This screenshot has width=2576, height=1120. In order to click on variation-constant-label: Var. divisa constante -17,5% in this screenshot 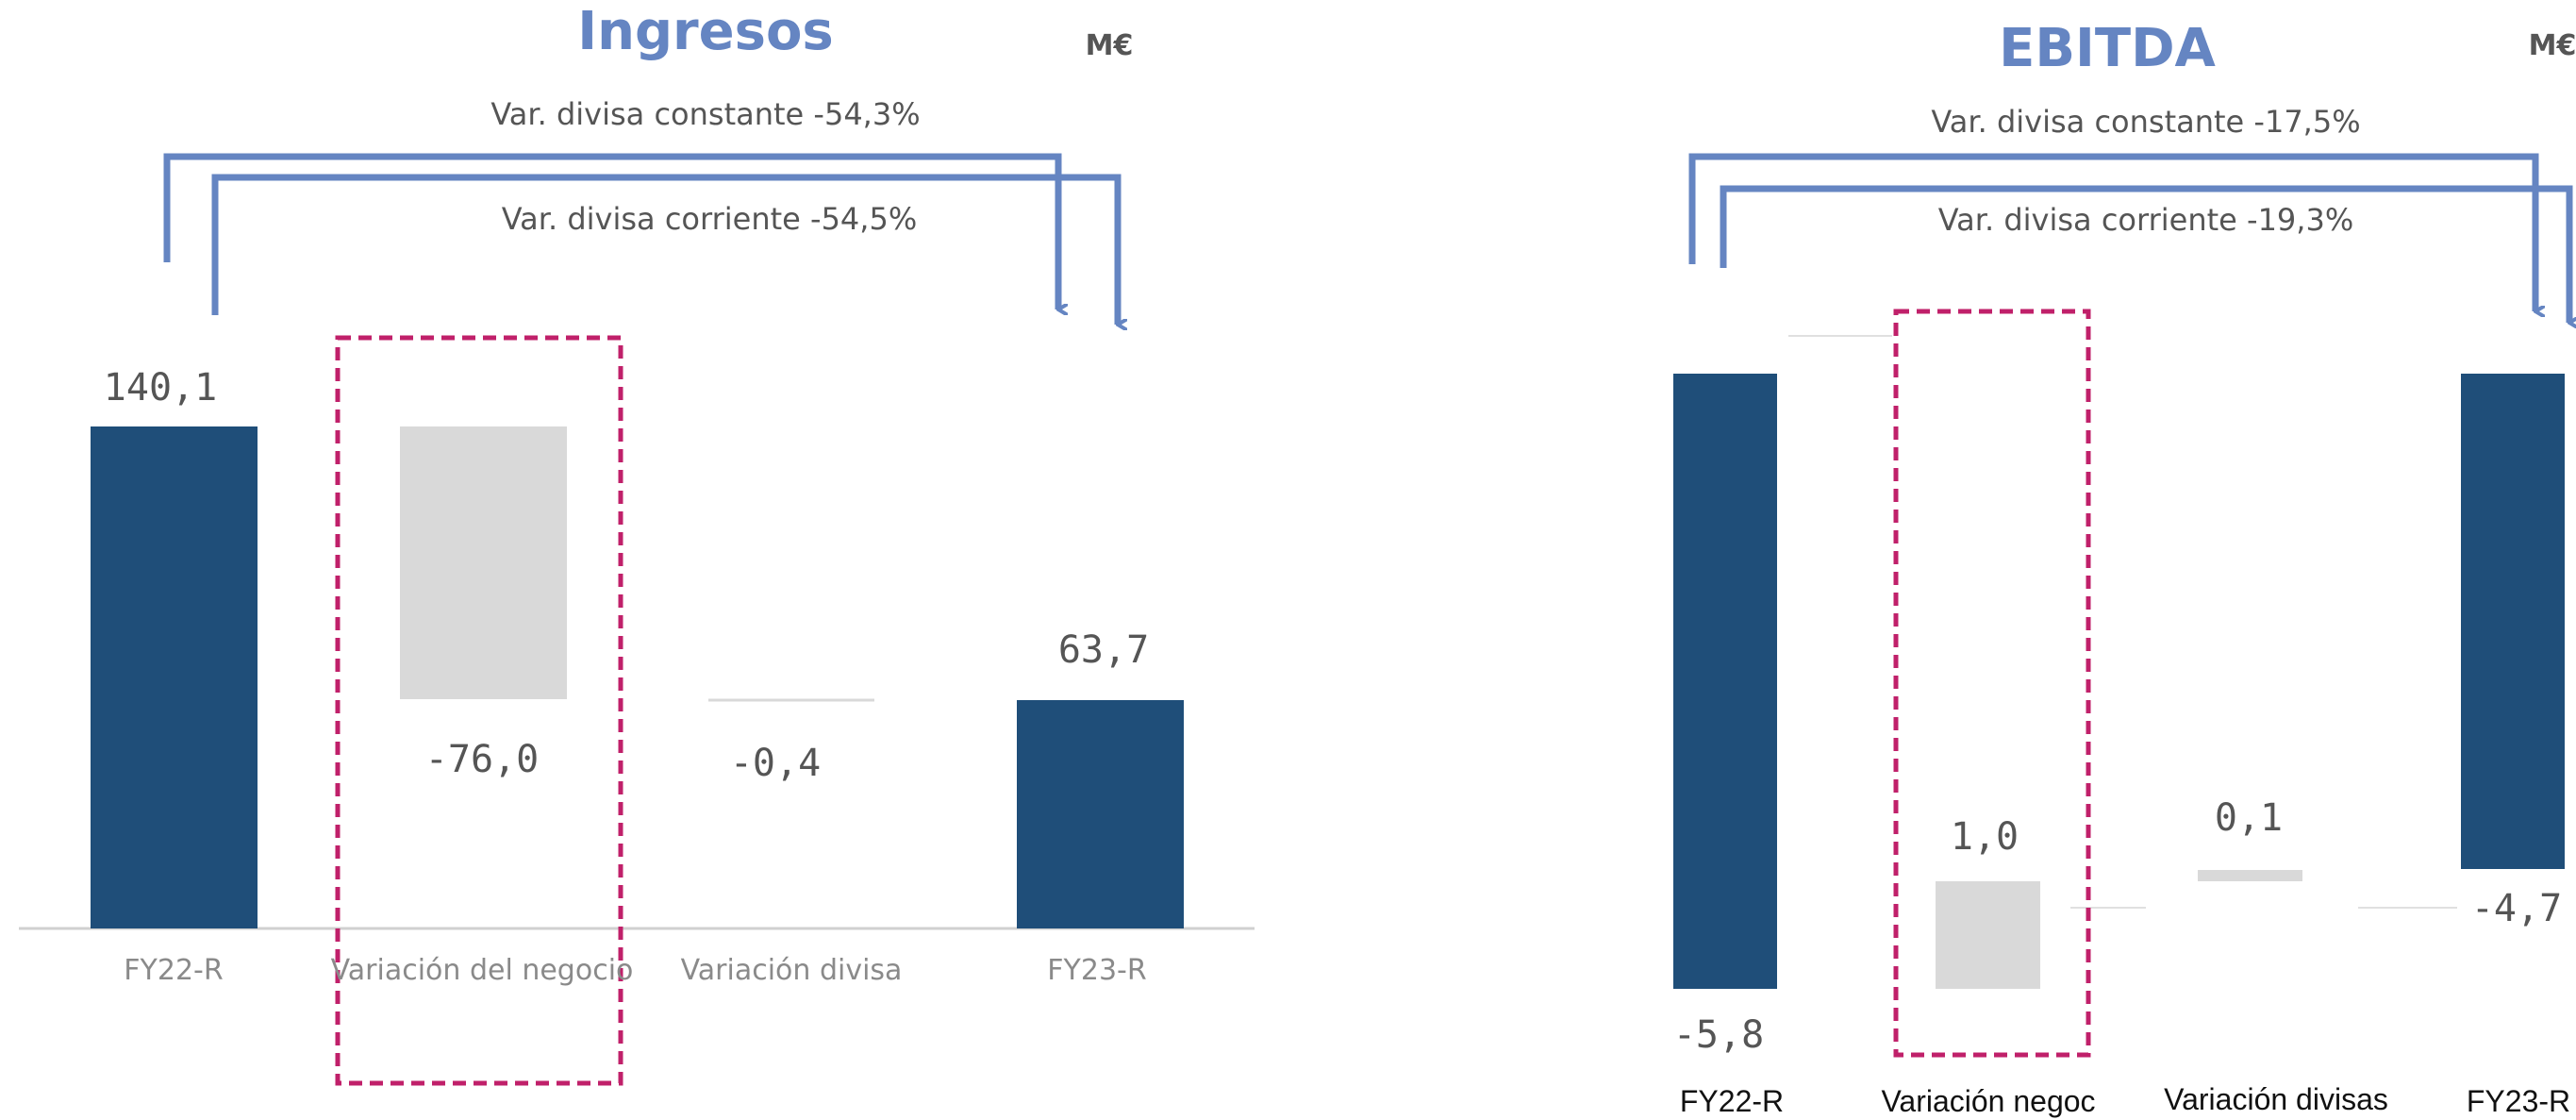, I will do `click(2145, 122)`.